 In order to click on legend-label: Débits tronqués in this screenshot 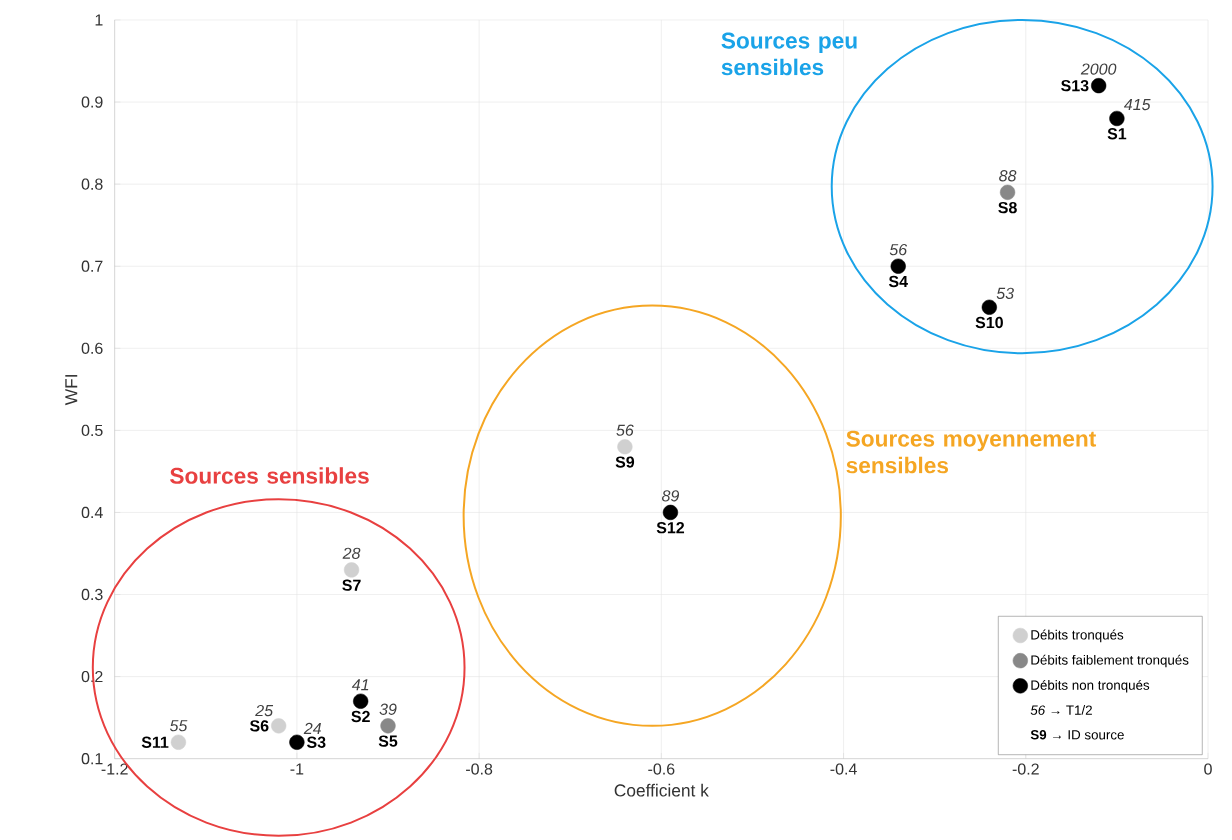, I will do `click(1077, 636)`.